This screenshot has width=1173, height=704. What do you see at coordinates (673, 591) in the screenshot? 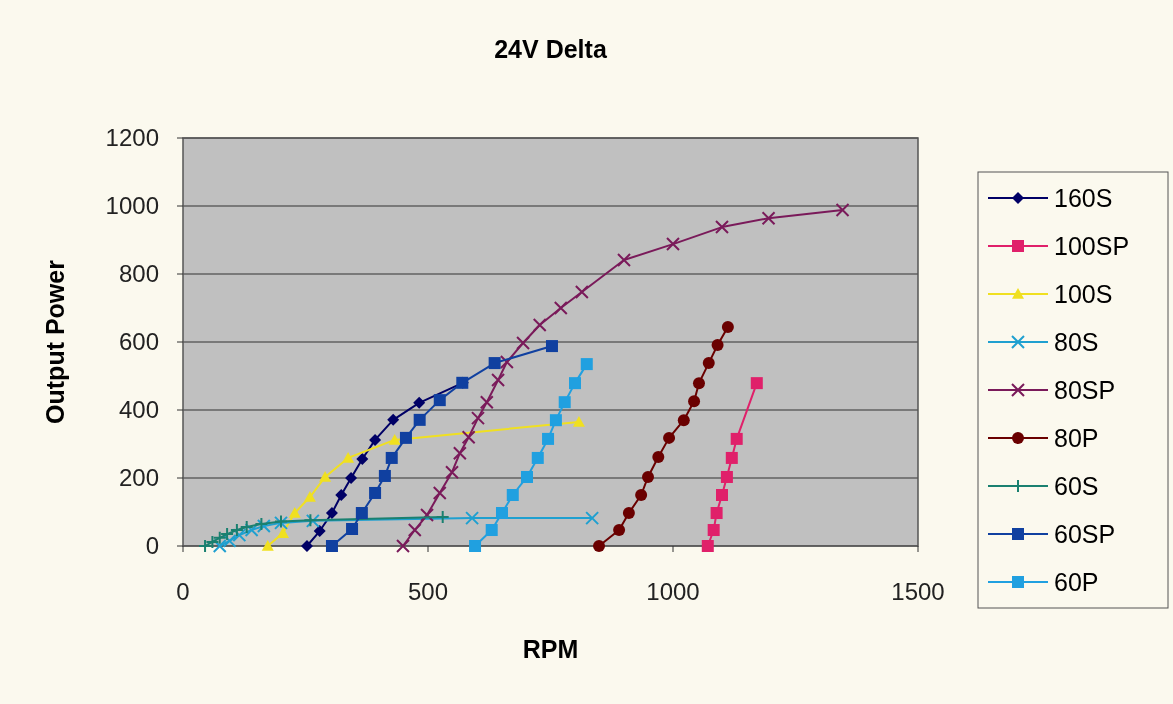
I see `x-tick-label: 1000` at bounding box center [673, 591].